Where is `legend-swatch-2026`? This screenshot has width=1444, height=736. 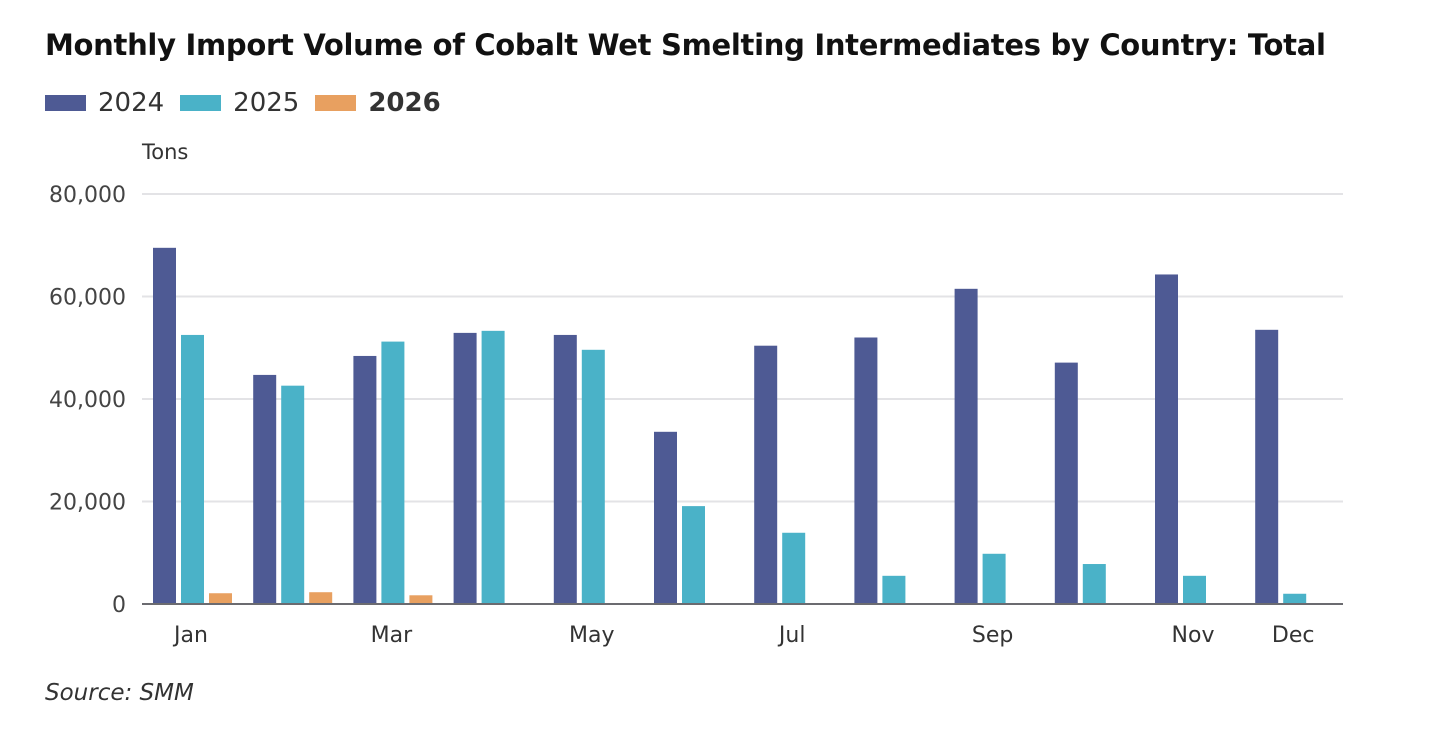 legend-swatch-2026 is located at coordinates (336, 103).